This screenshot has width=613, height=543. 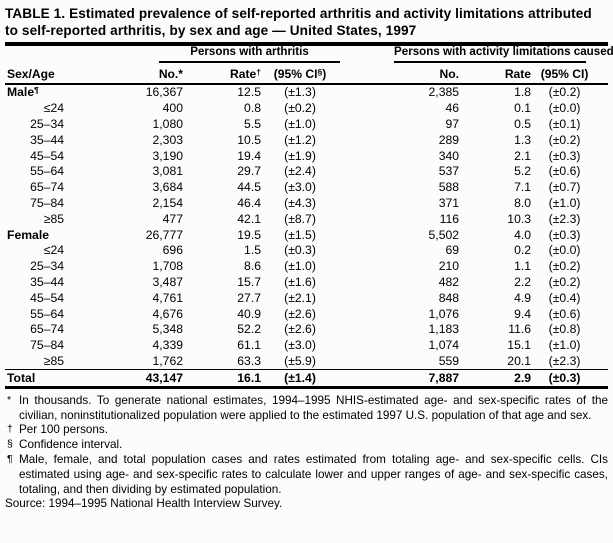 What do you see at coordinates (47, 282) in the screenshot?
I see `row-label: 35–44` at bounding box center [47, 282].